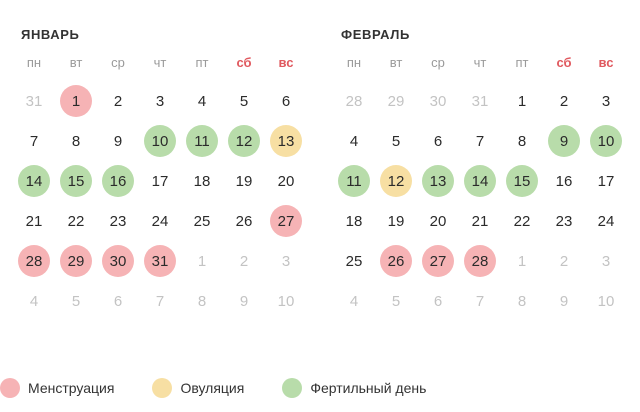 The width and height of the screenshot is (640, 412). I want to click on day-cell: 16, so click(564, 181).